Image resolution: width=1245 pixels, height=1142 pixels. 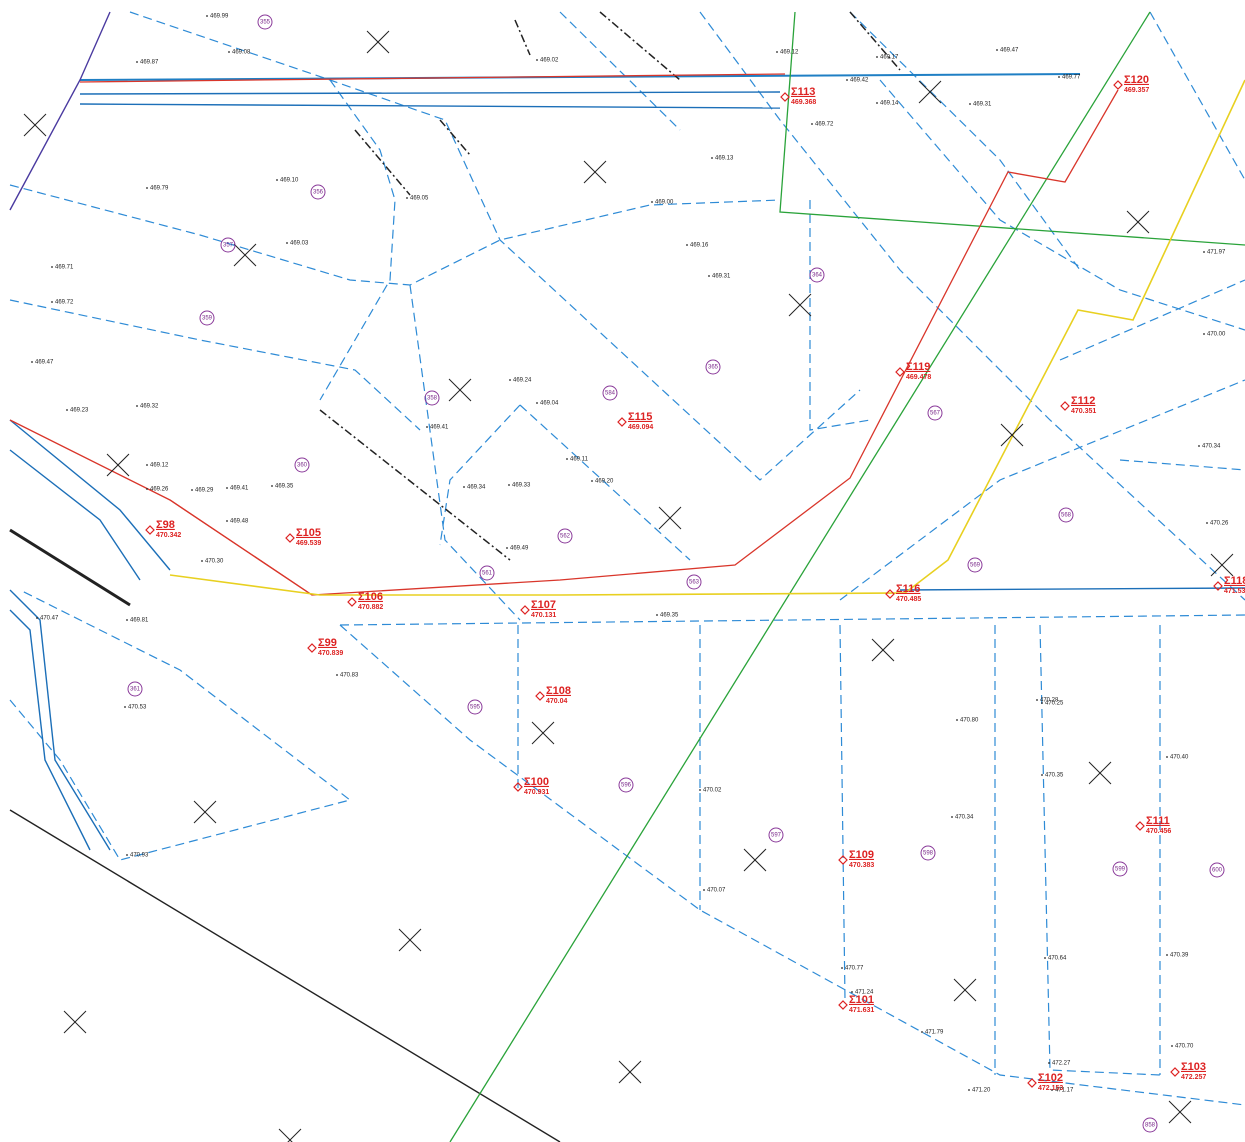 What do you see at coordinates (1066, 516) in the screenshot?
I see `parcel-number: 568` at bounding box center [1066, 516].